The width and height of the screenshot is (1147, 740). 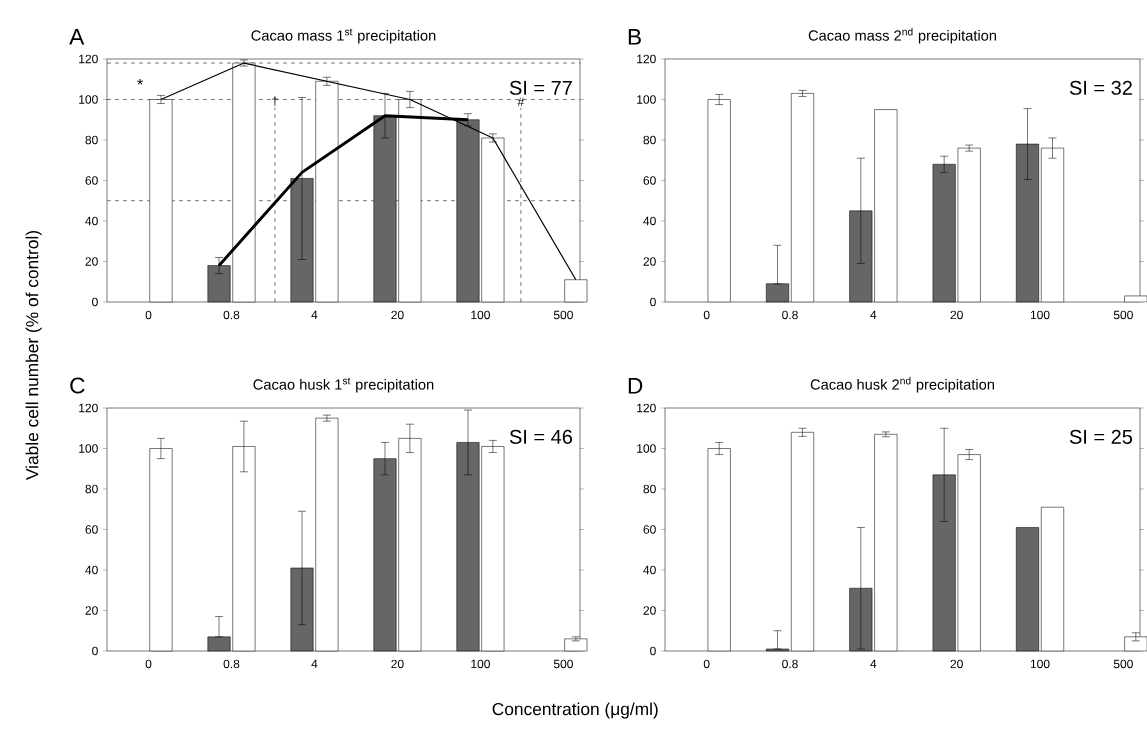 What do you see at coordinates (343, 36) in the screenshot?
I see `chart-title: Cacao mass 1$^{st}$ precipitation` at bounding box center [343, 36].